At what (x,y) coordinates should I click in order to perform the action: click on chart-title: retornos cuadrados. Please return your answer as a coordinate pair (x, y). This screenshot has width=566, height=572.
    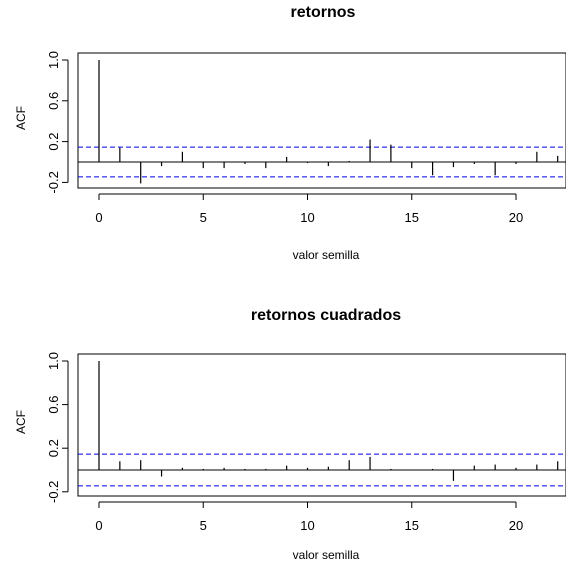
    Looking at the image, I should click on (326, 315).